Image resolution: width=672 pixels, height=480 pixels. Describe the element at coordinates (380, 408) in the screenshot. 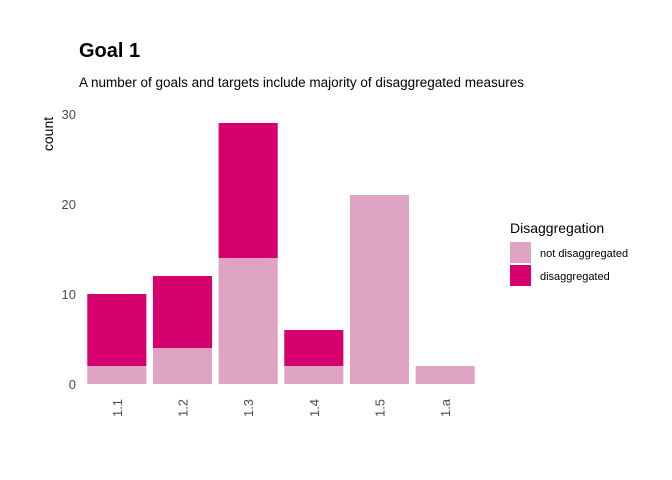

I see `x-tick-label: 1.5` at that location.